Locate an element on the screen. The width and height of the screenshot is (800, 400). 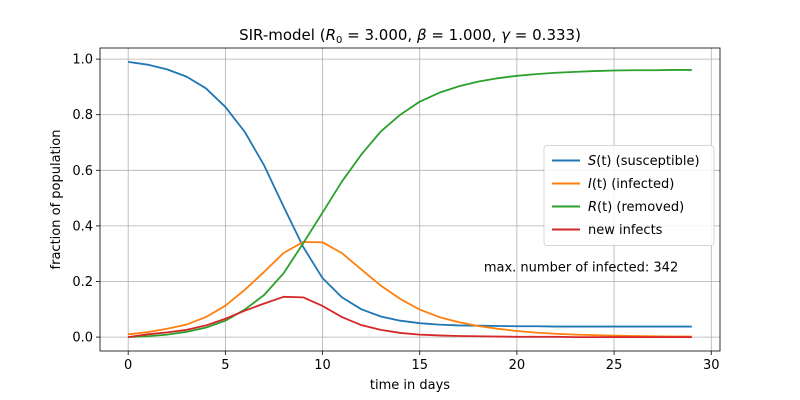
x-axis: 0 5 10 15 20 25 30 is located at coordinates (422, 362).